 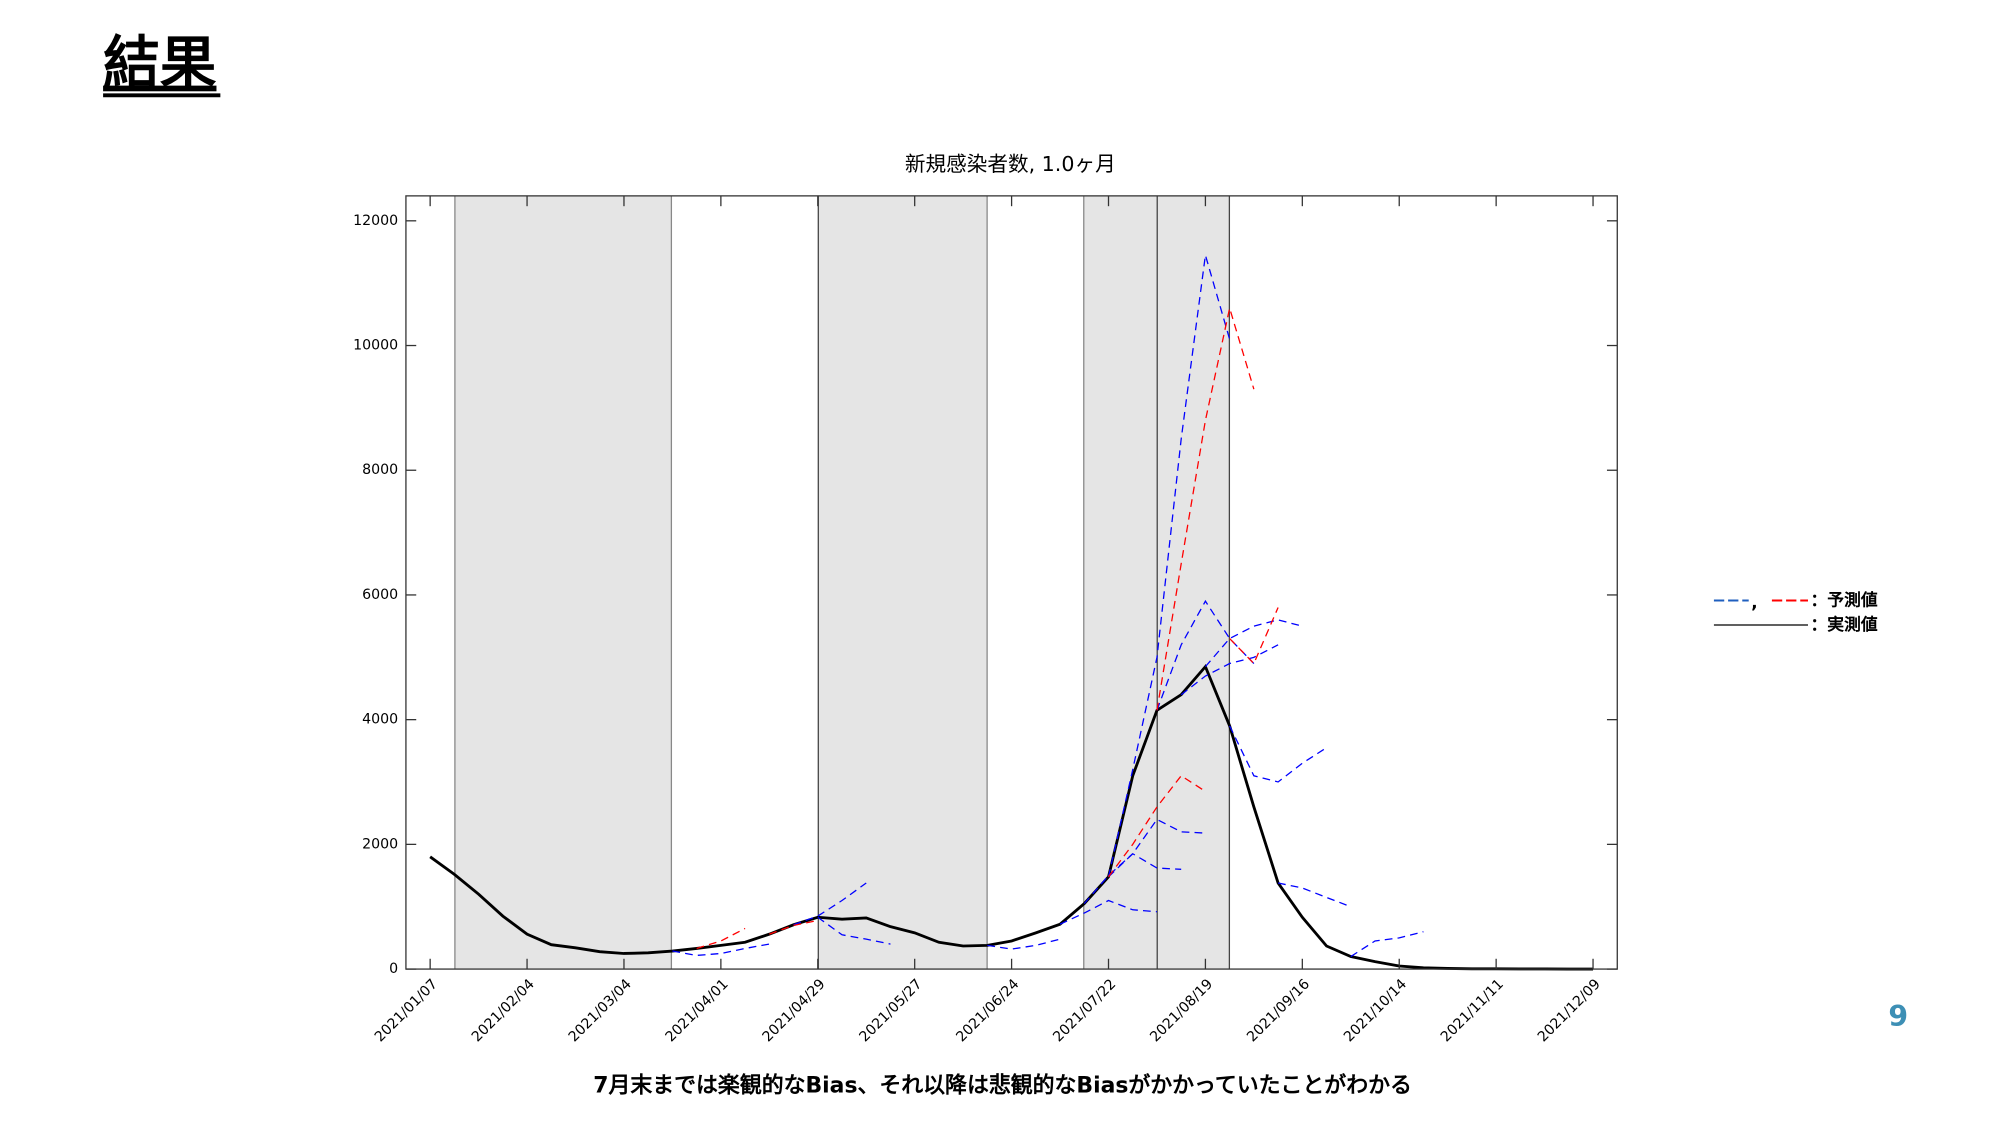 What do you see at coordinates (1084, 1010) in the screenshot?
I see `x-tick-label: 2021/07/22` at bounding box center [1084, 1010].